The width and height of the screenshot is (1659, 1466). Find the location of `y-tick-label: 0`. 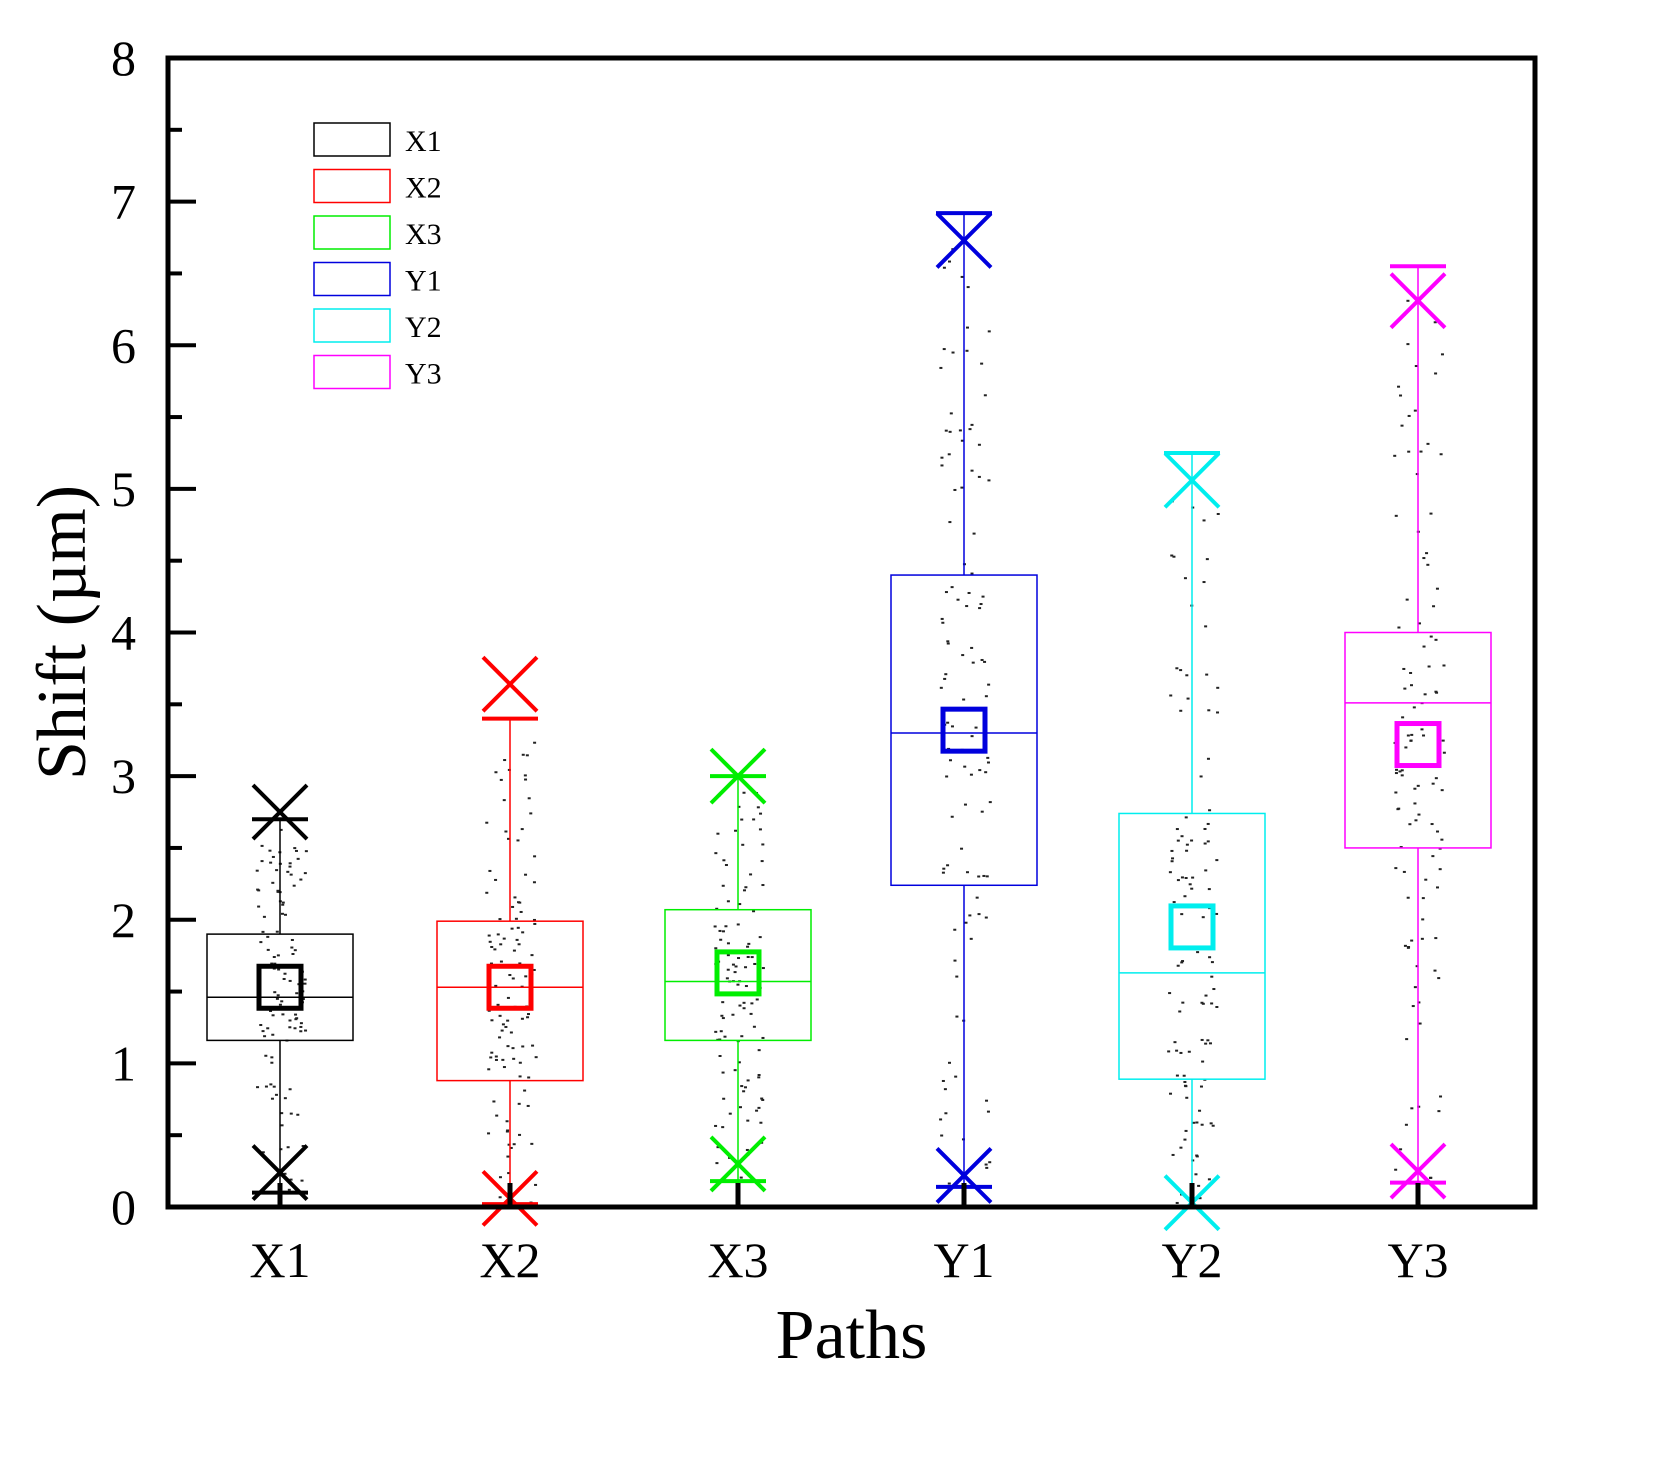

y-tick-label: 0 is located at coordinates (123, 1207).